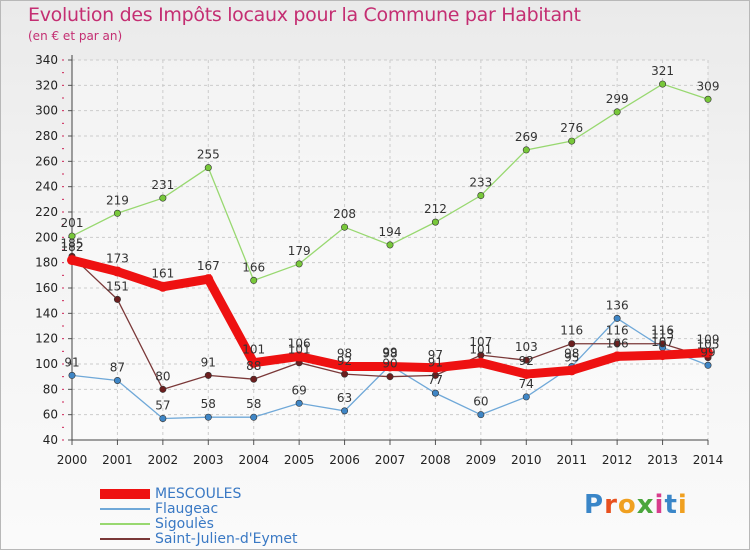 The height and width of the screenshot is (550, 750). Describe the element at coordinates (72, 247) in the screenshot. I see `data-label: 182` at that location.